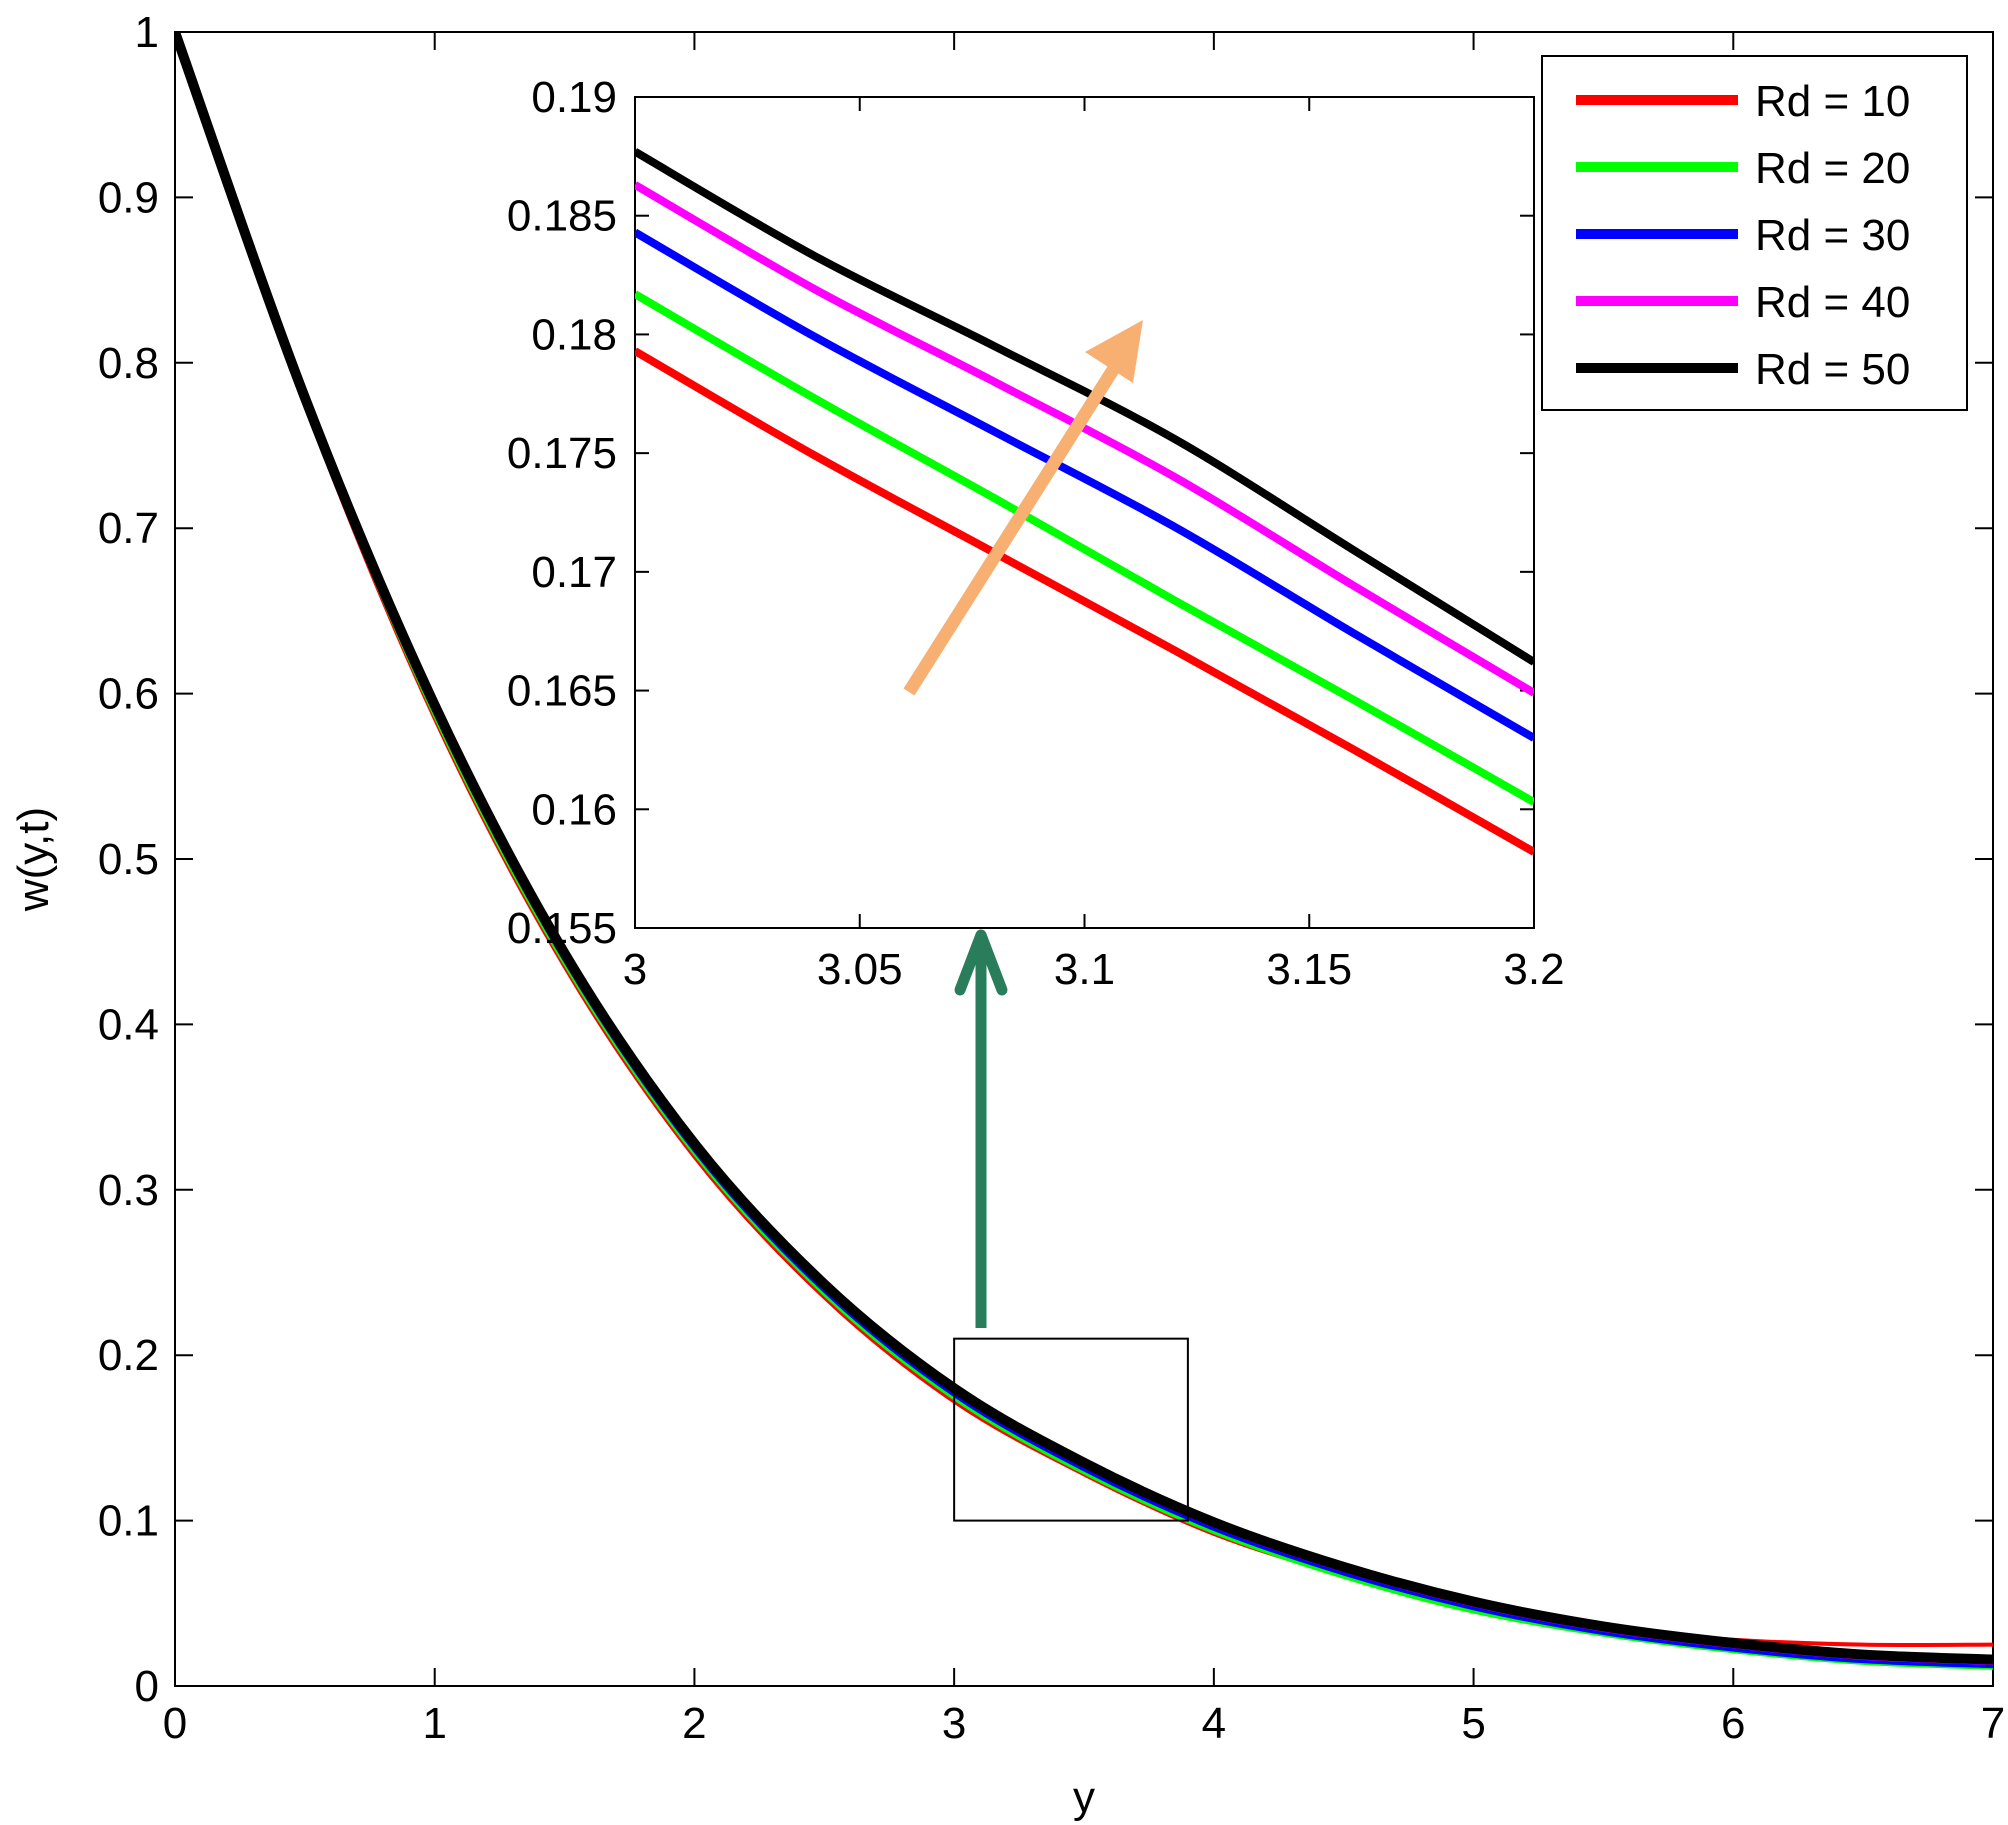  I want to click on legend-label-1: Rd = 10, so click(1832, 101).